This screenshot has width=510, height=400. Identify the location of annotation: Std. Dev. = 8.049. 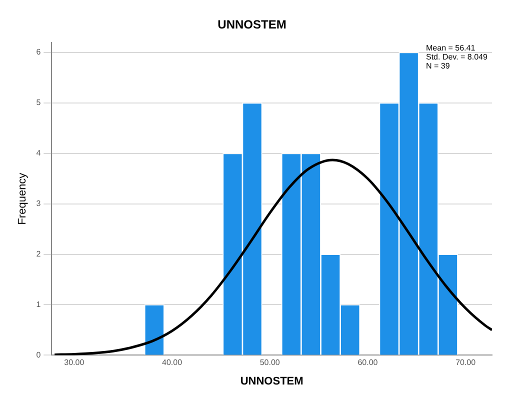
(457, 57).